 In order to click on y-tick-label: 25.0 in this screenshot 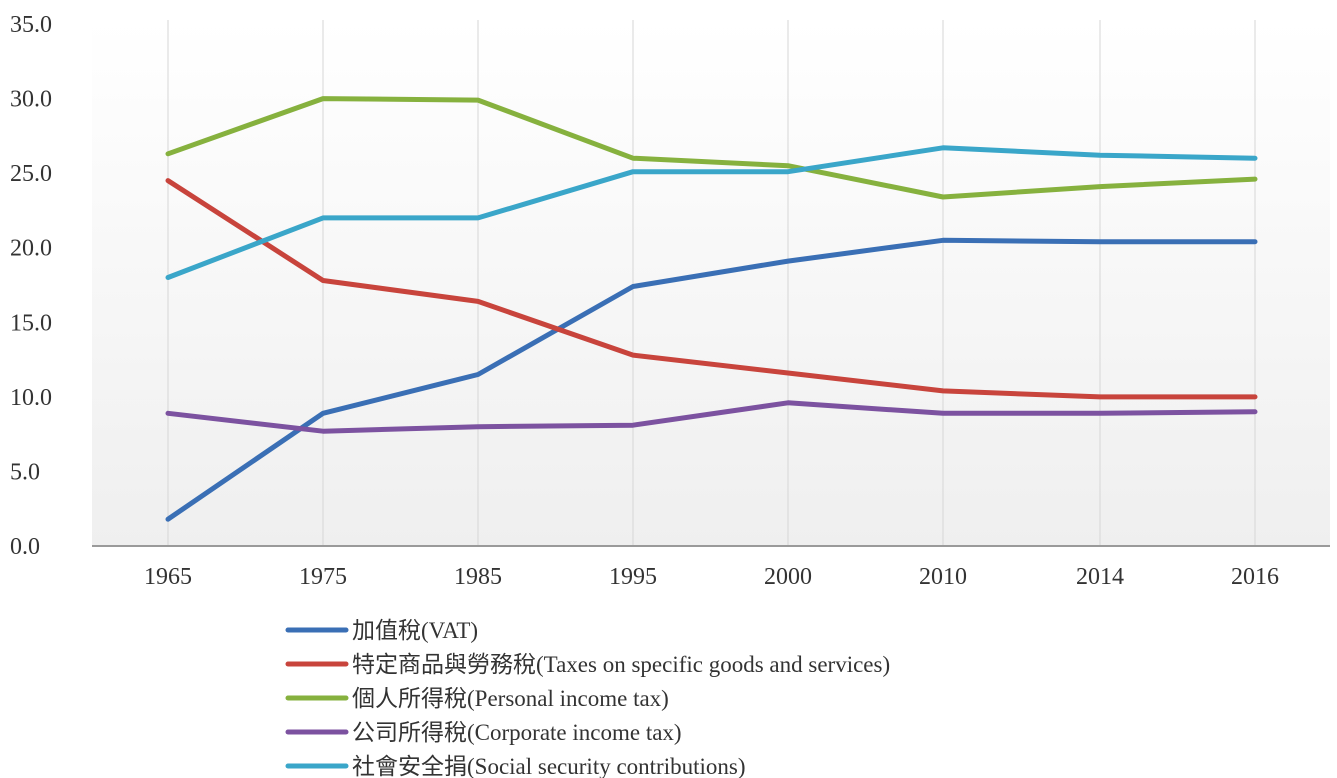, I will do `click(31, 174)`.